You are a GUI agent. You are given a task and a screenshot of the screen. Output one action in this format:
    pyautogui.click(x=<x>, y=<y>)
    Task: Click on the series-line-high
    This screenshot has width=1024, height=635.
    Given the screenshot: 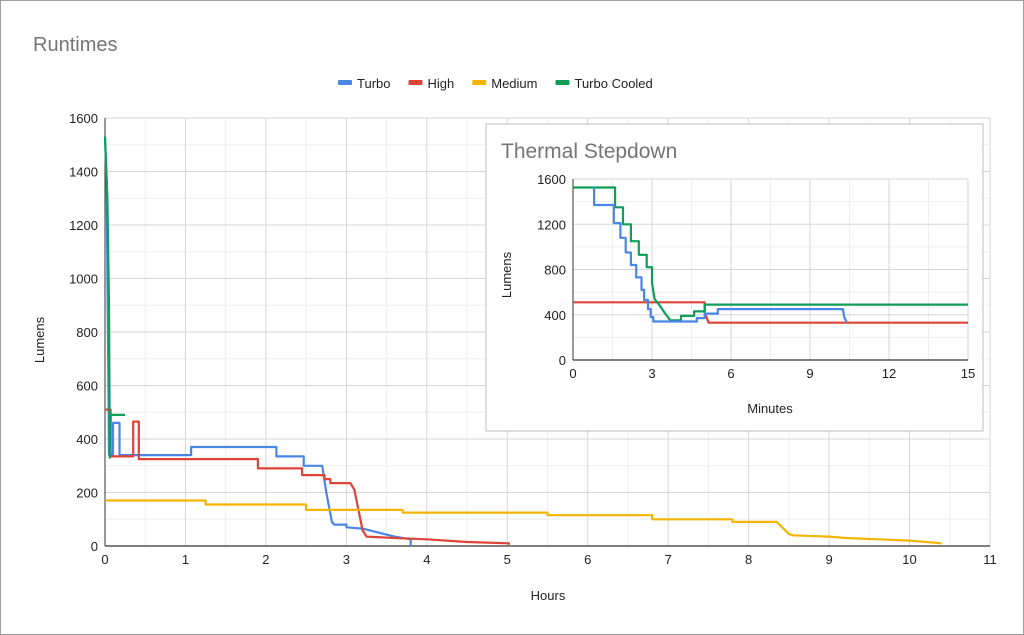 What is the action you would take?
    pyautogui.click(x=307, y=476)
    